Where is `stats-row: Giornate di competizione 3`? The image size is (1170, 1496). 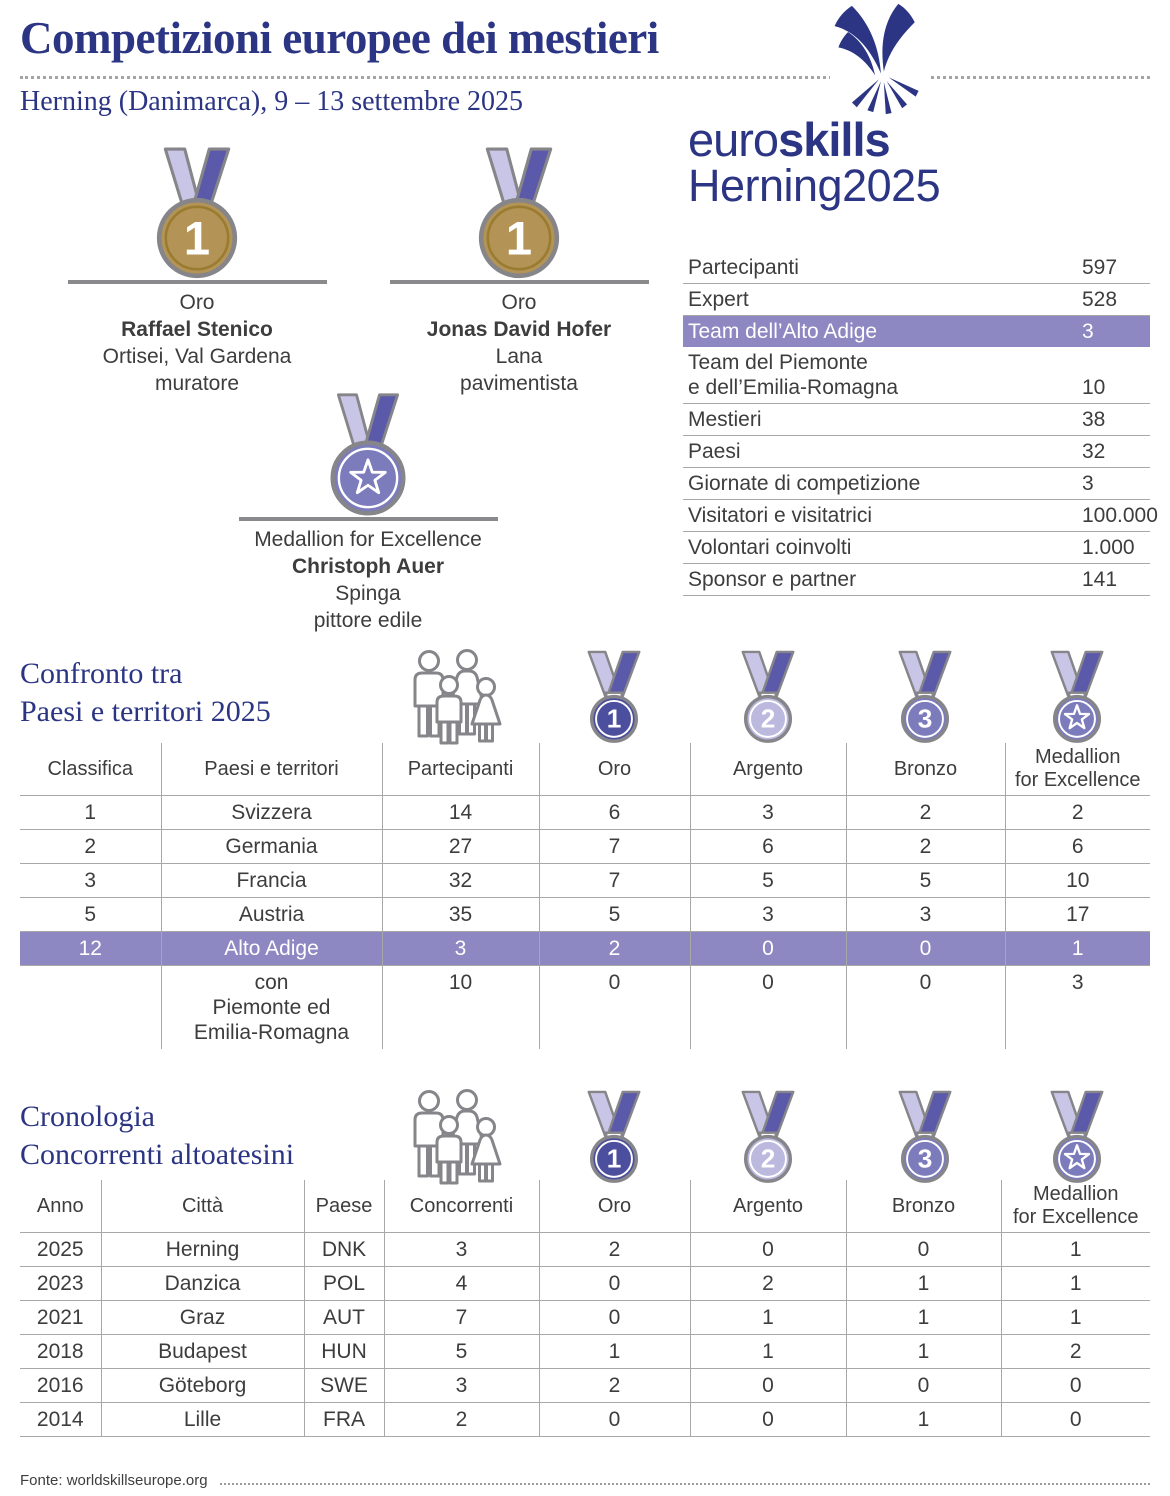 stats-row: Giornate di competizione 3 is located at coordinates (916, 484).